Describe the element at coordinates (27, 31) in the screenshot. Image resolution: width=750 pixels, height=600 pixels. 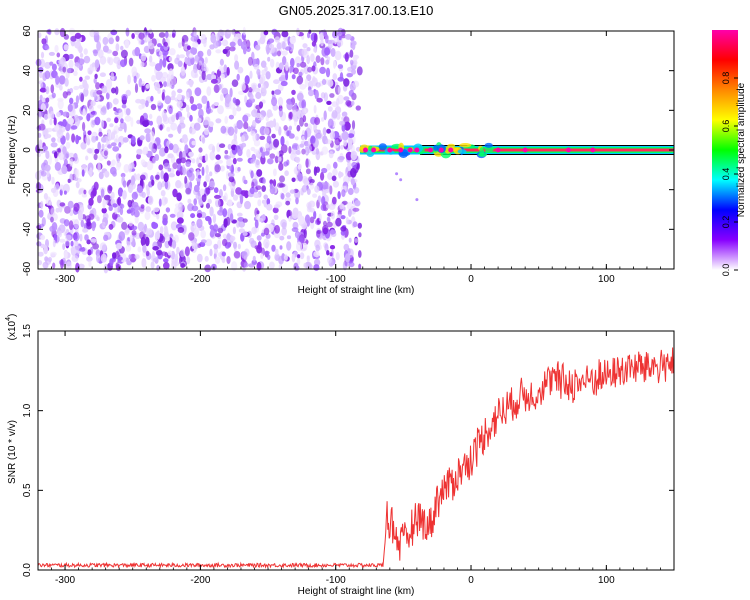
I see `spectrogram-y-tick-label: 60` at that location.